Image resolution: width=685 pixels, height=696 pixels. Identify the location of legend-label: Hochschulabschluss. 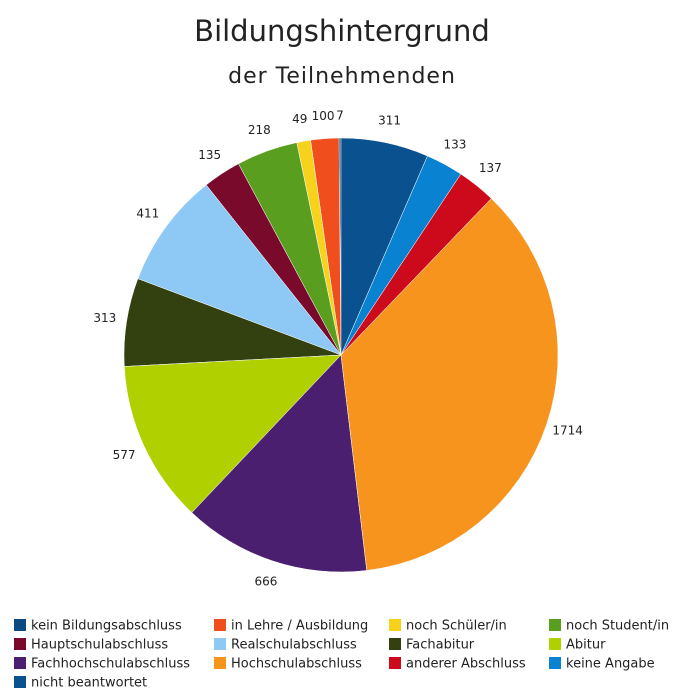
(296, 664).